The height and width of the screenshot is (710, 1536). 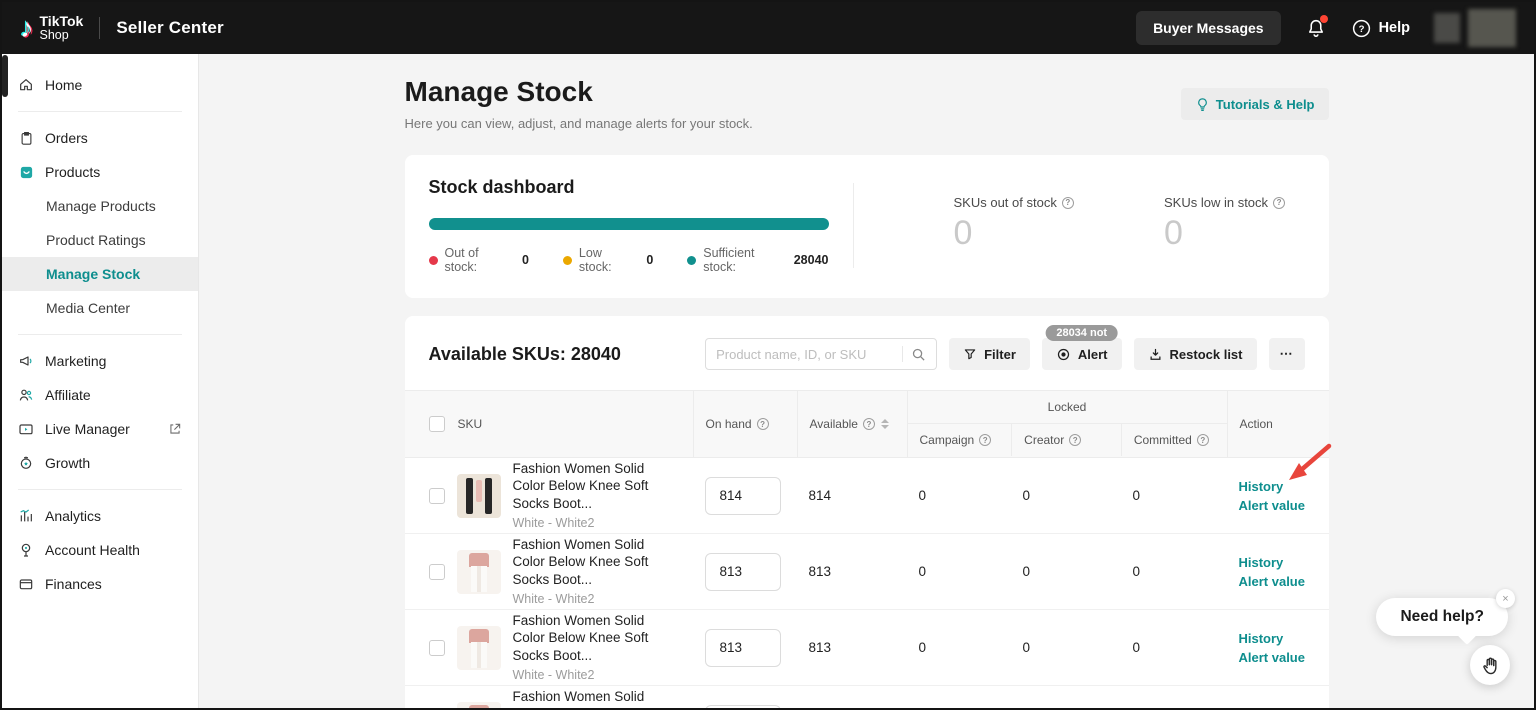 I want to click on brand-line2: Shop, so click(x=54, y=34).